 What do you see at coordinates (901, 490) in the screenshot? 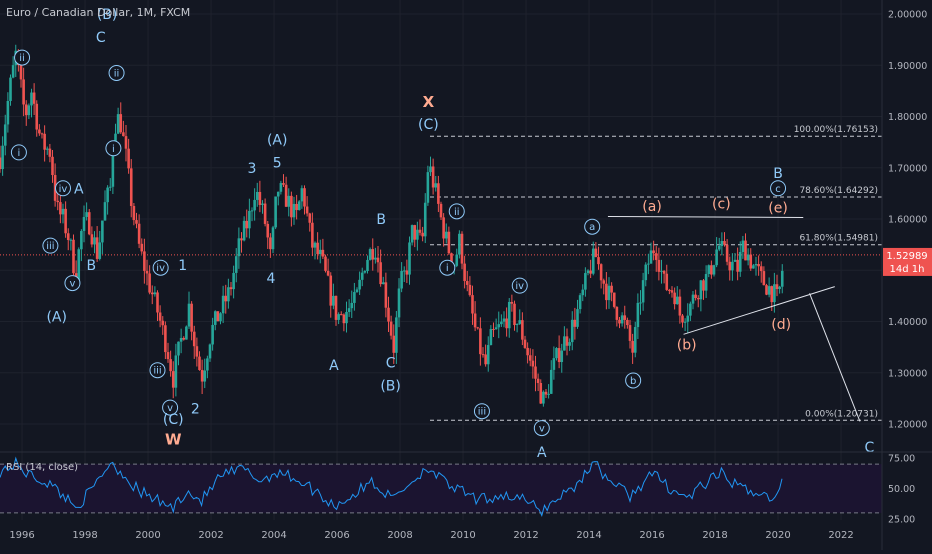
I see `rsi-axis: 75.00 50.00 25.00` at bounding box center [901, 490].